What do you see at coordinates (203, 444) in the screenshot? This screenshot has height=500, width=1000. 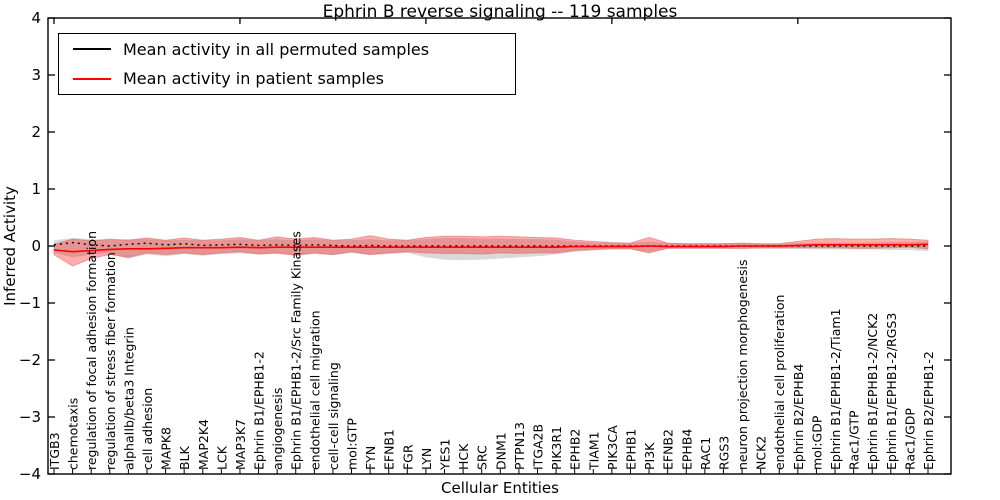 I see `x-category-label: MAP2K4` at bounding box center [203, 444].